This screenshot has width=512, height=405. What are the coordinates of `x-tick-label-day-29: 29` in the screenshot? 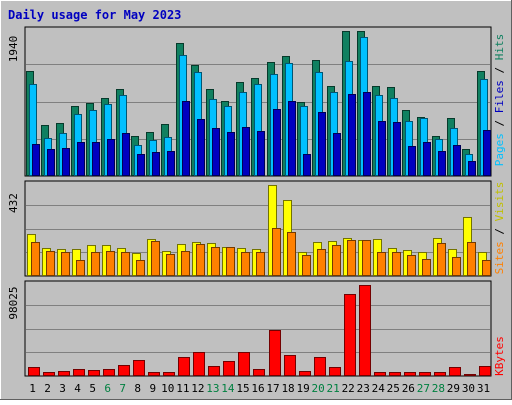 It's located at (453, 388).